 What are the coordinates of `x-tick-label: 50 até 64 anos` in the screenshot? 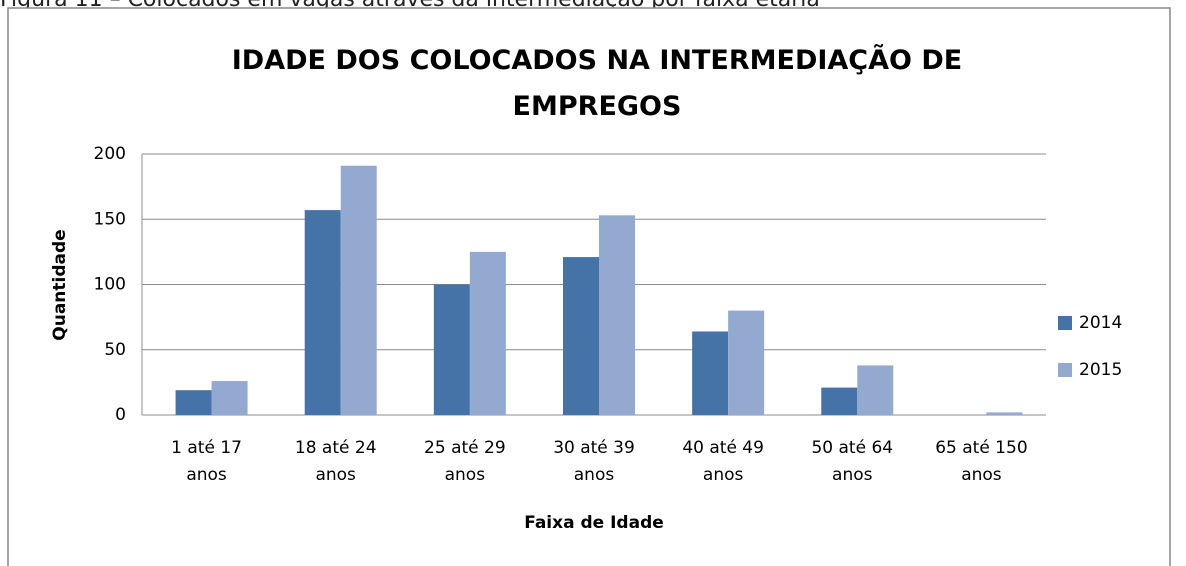 It's located at (852, 461).